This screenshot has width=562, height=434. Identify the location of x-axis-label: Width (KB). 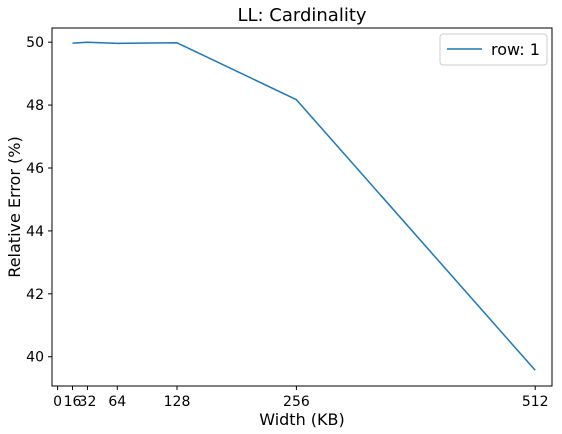
(302, 419).